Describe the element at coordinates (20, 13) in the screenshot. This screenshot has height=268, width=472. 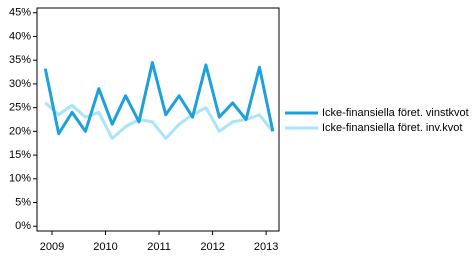
I see `y-tick-label: 45%` at that location.